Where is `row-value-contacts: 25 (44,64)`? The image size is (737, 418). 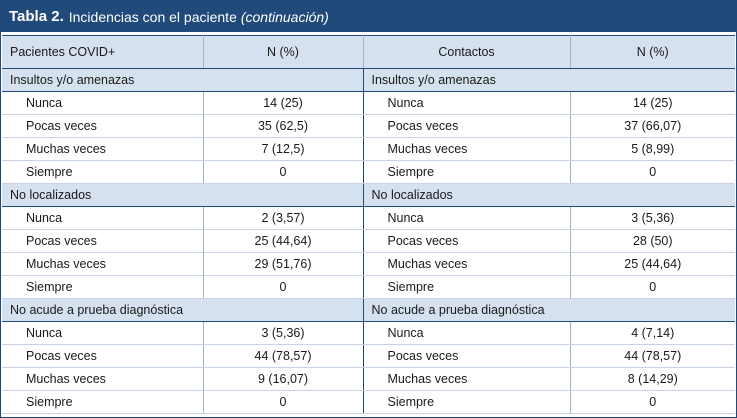 row-value-contacts: 25 (44,64) is located at coordinates (652, 264).